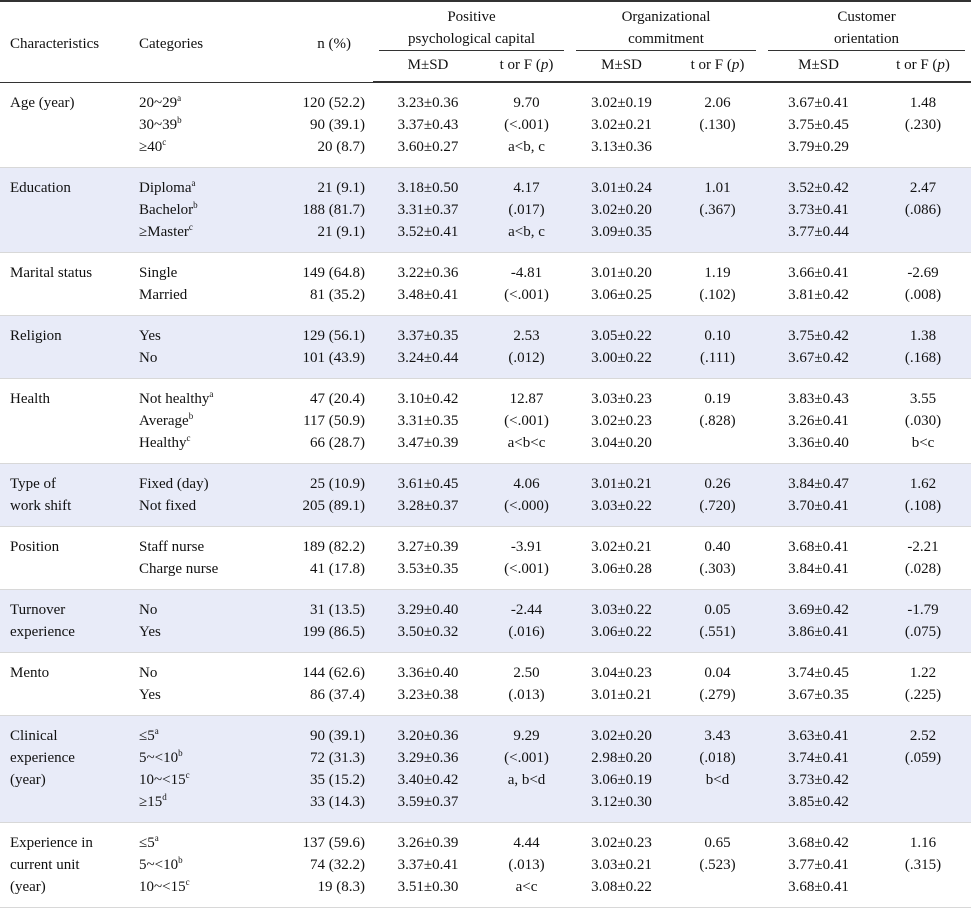  I want to click on pc-test-cell: -3.91 (<.001), so click(527, 558).